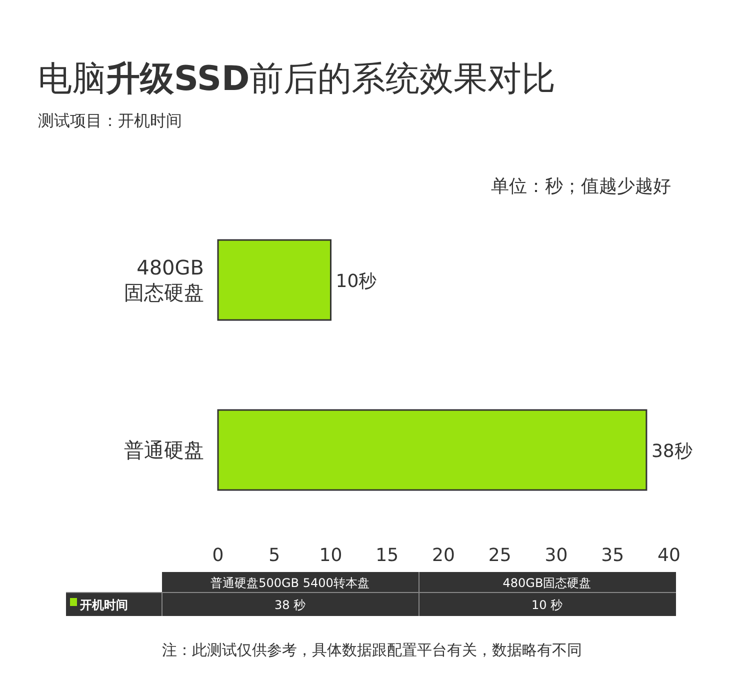  What do you see at coordinates (443, 555) in the screenshot?
I see `x-tick-label: 20` at bounding box center [443, 555].